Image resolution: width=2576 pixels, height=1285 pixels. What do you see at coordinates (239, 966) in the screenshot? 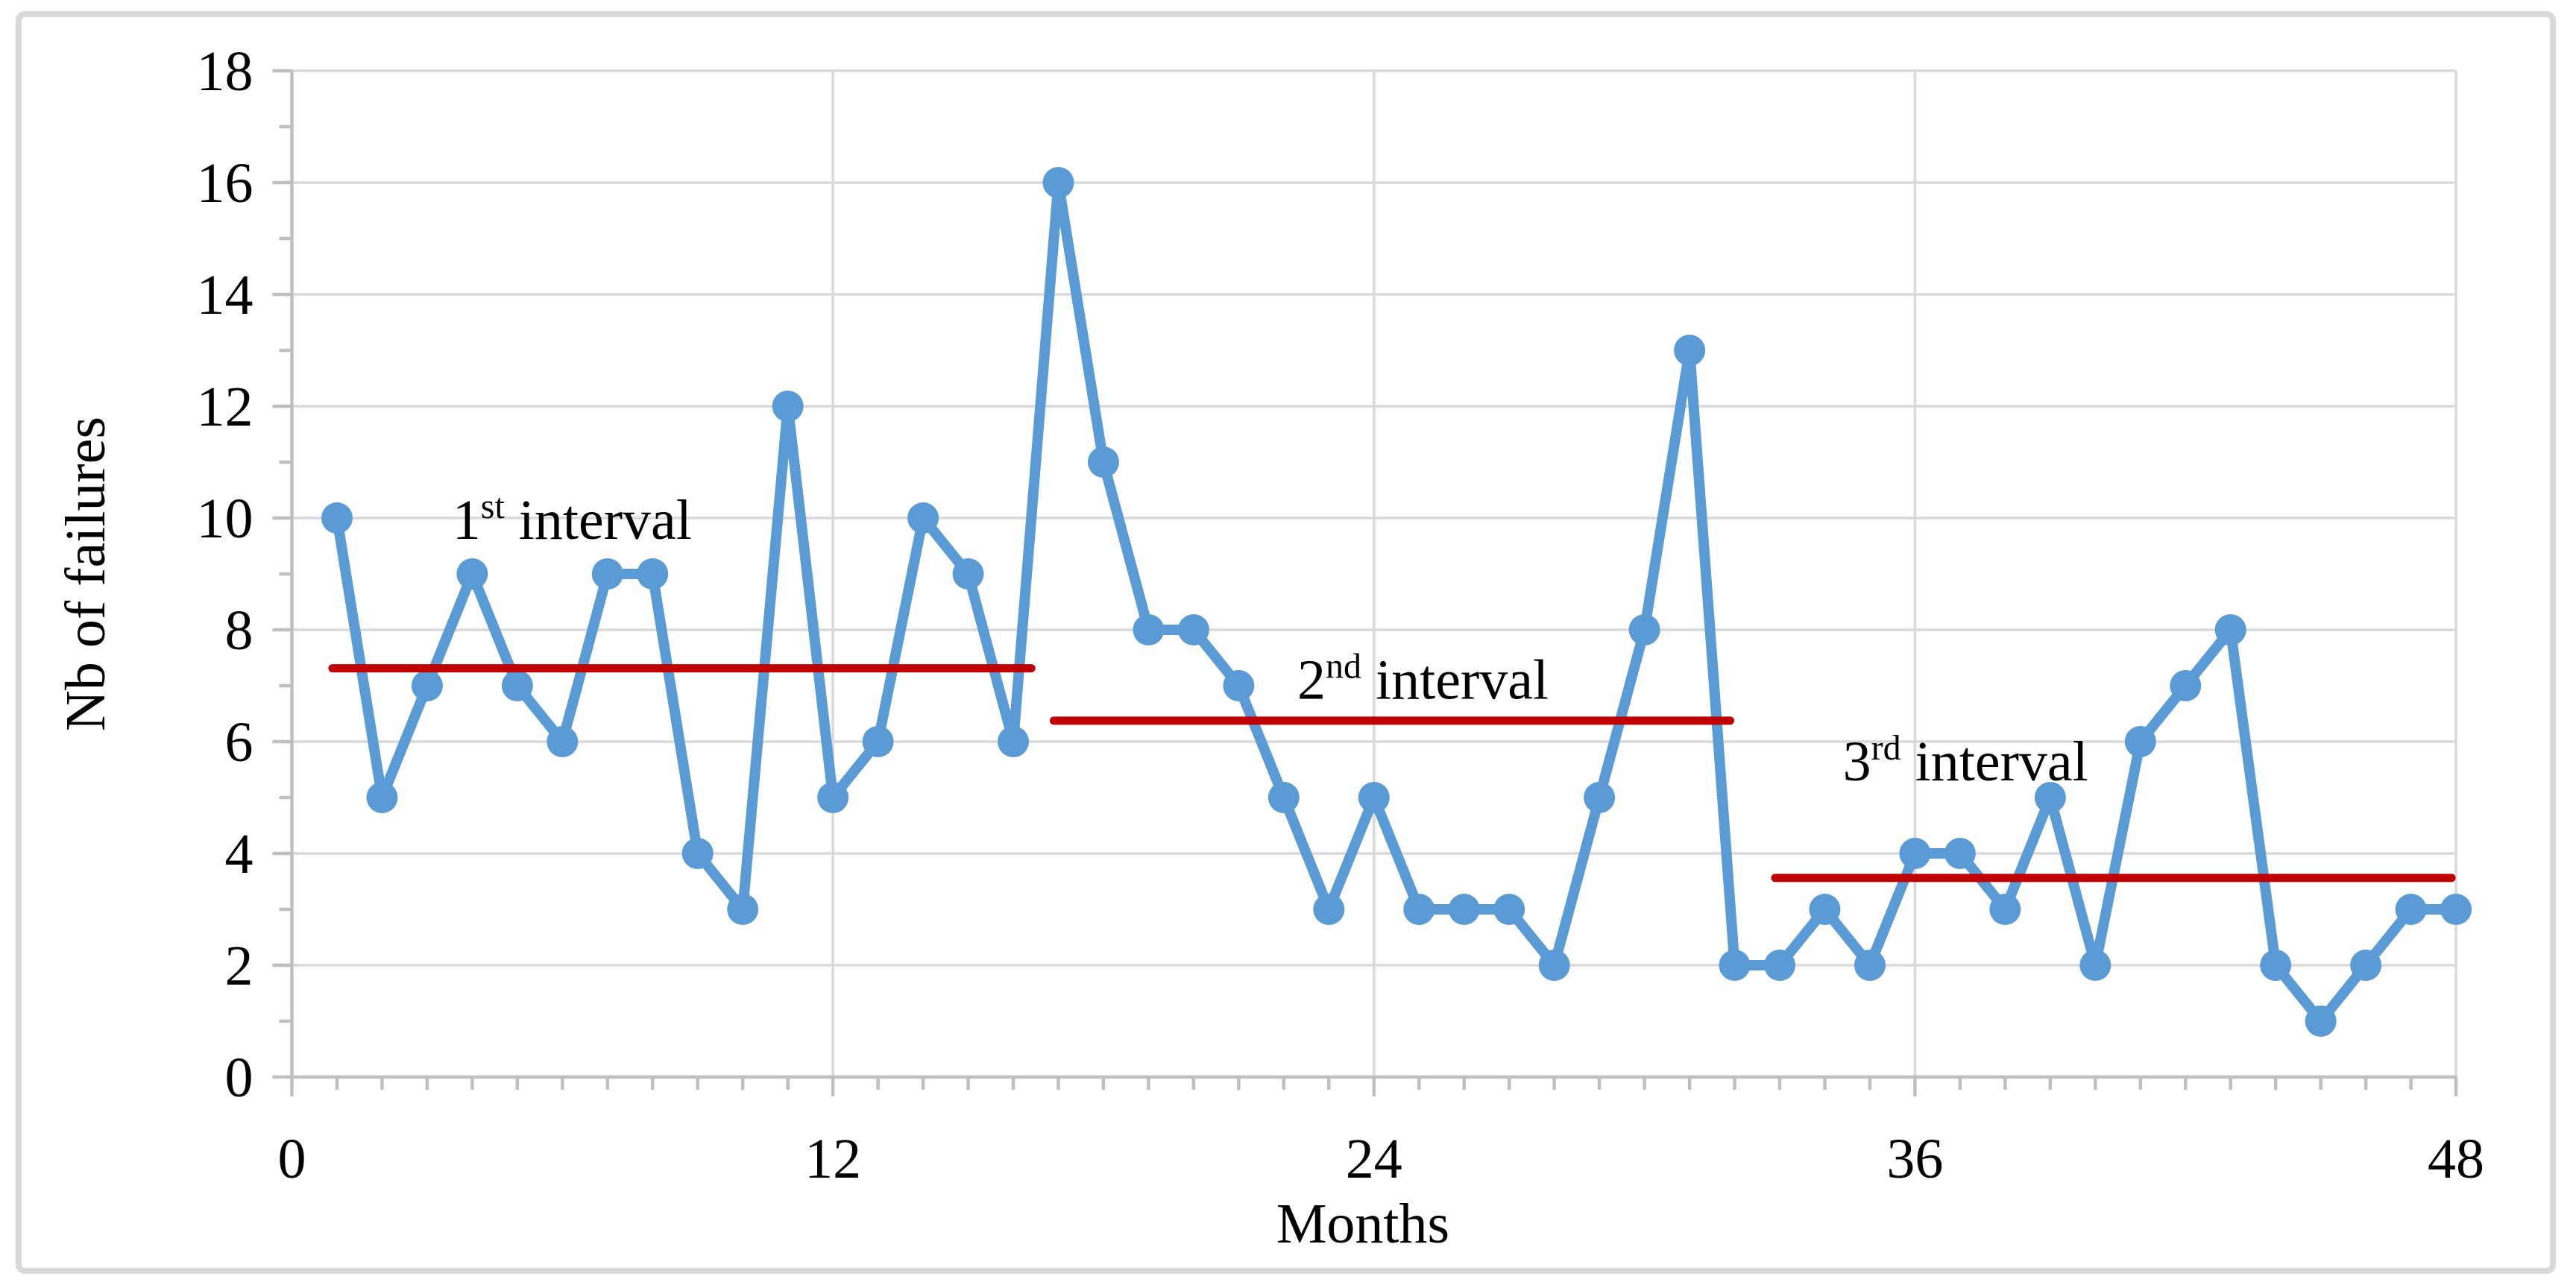
I see `y-tick-label: 2` at bounding box center [239, 966].